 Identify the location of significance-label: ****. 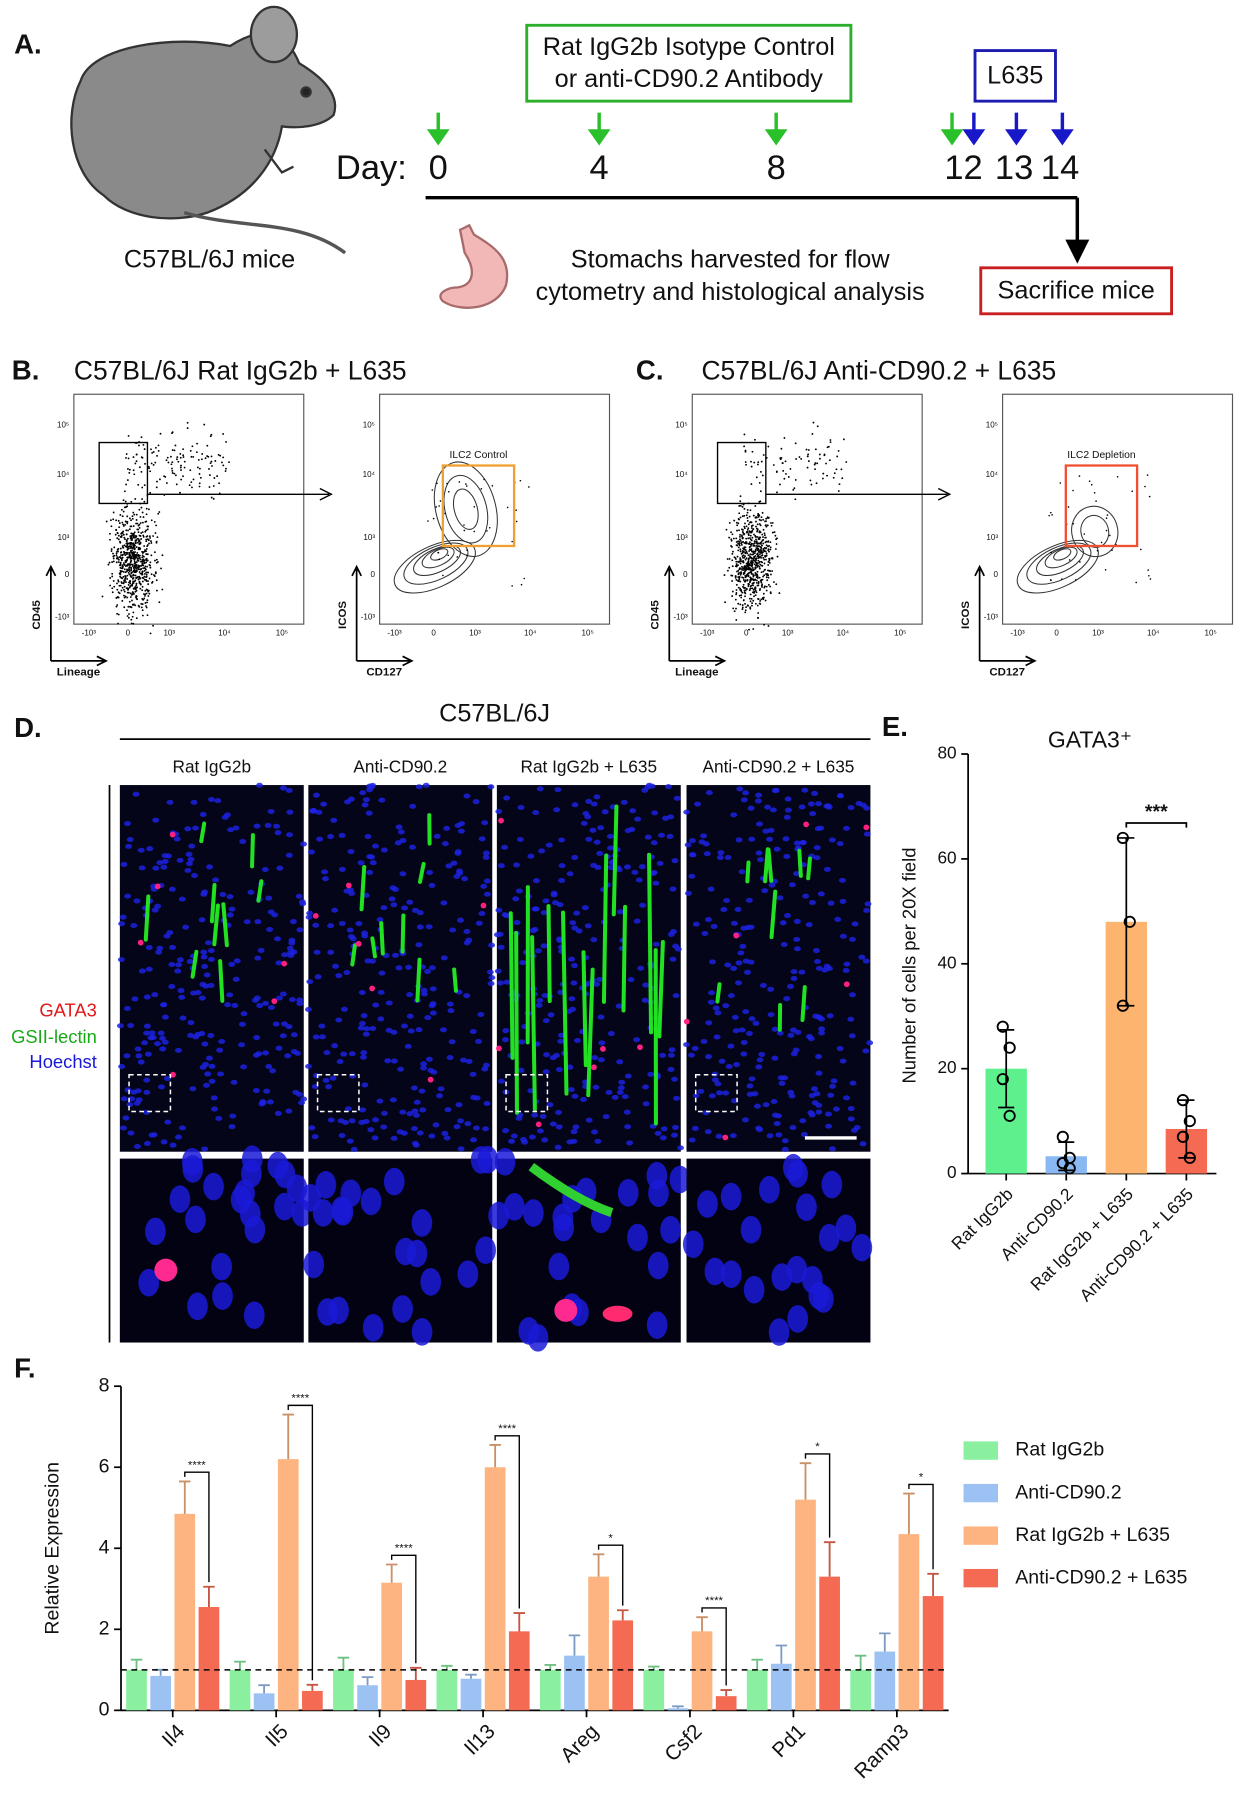
(507, 1429).